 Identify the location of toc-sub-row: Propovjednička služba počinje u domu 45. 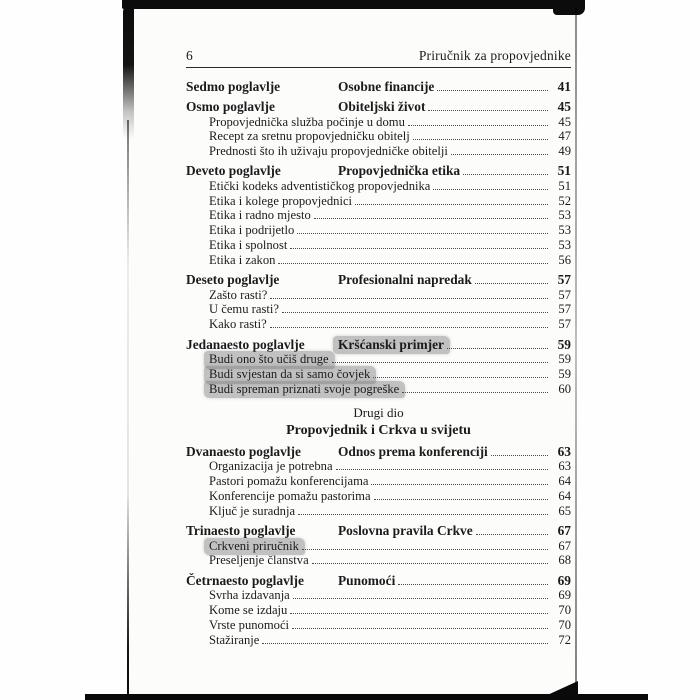
(378, 122).